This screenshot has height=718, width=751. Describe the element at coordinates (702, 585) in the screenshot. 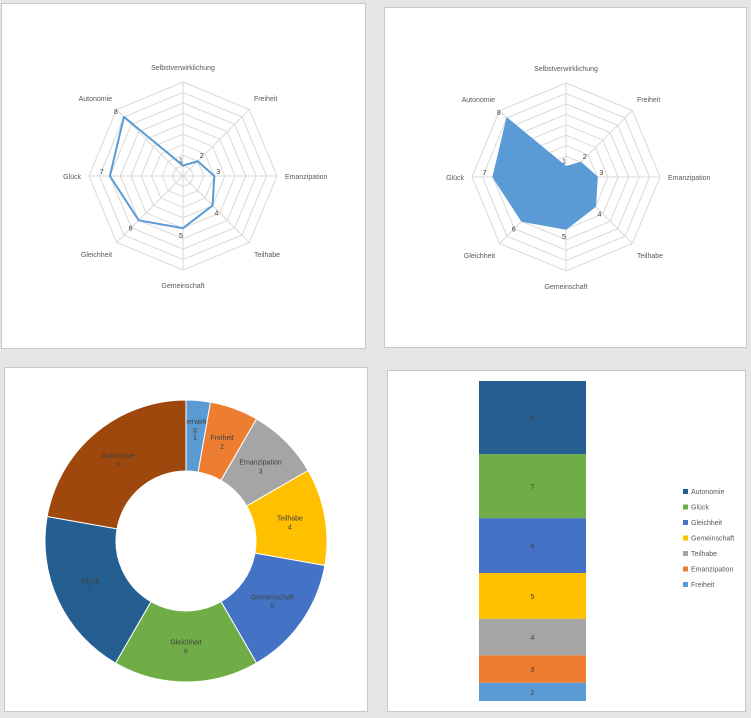

I see `legend-label-freiheit: Freiheit` at that location.